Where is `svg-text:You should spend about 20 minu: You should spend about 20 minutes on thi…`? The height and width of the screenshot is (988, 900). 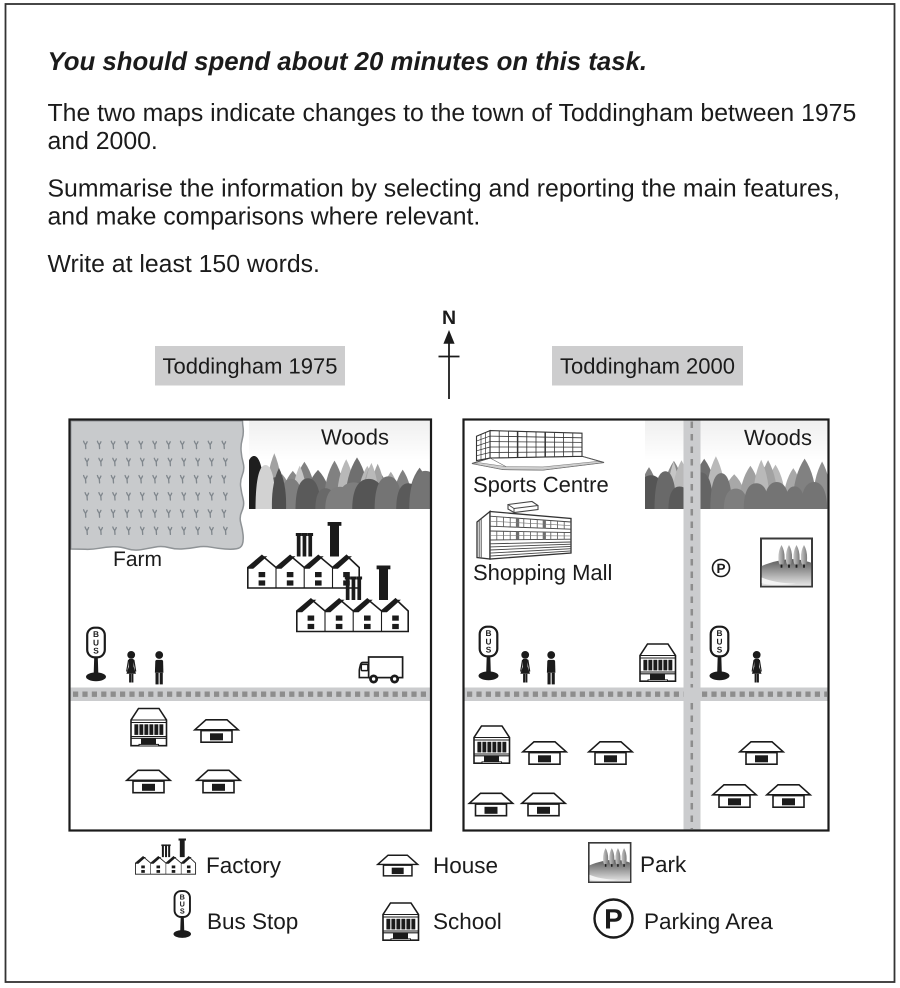 svg-text:You should spend about 20 minu: You should spend about 20 minutes on thi… is located at coordinates (348, 62).